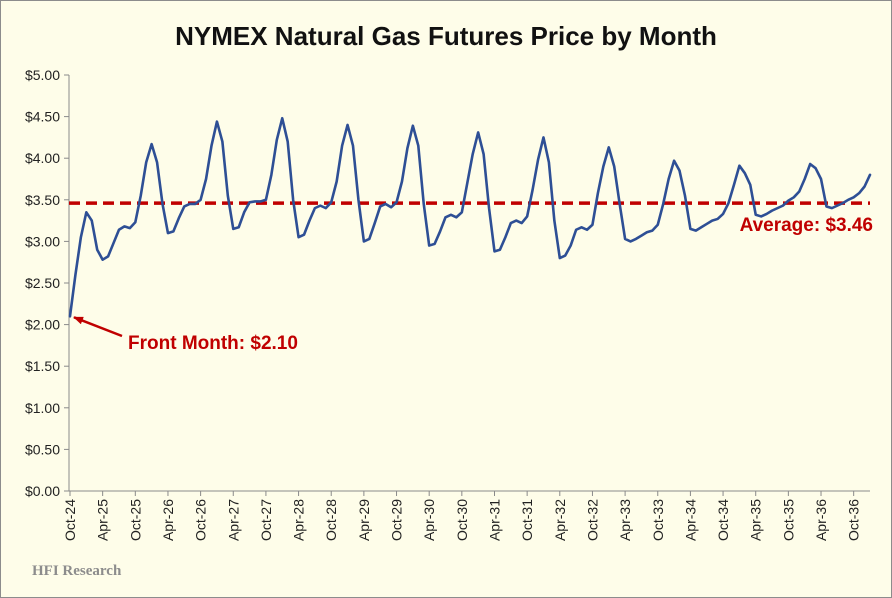 This screenshot has height=598, width=892. I want to click on y-tick-label: $1.00, so click(42, 408).